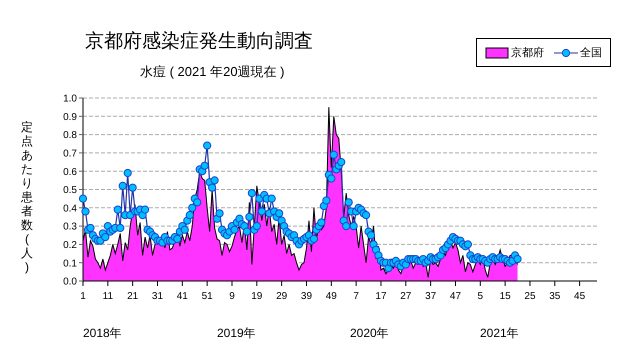 This screenshot has width=631, height=349. I want to click on y-tick-label: 0.8, so click(70, 136).